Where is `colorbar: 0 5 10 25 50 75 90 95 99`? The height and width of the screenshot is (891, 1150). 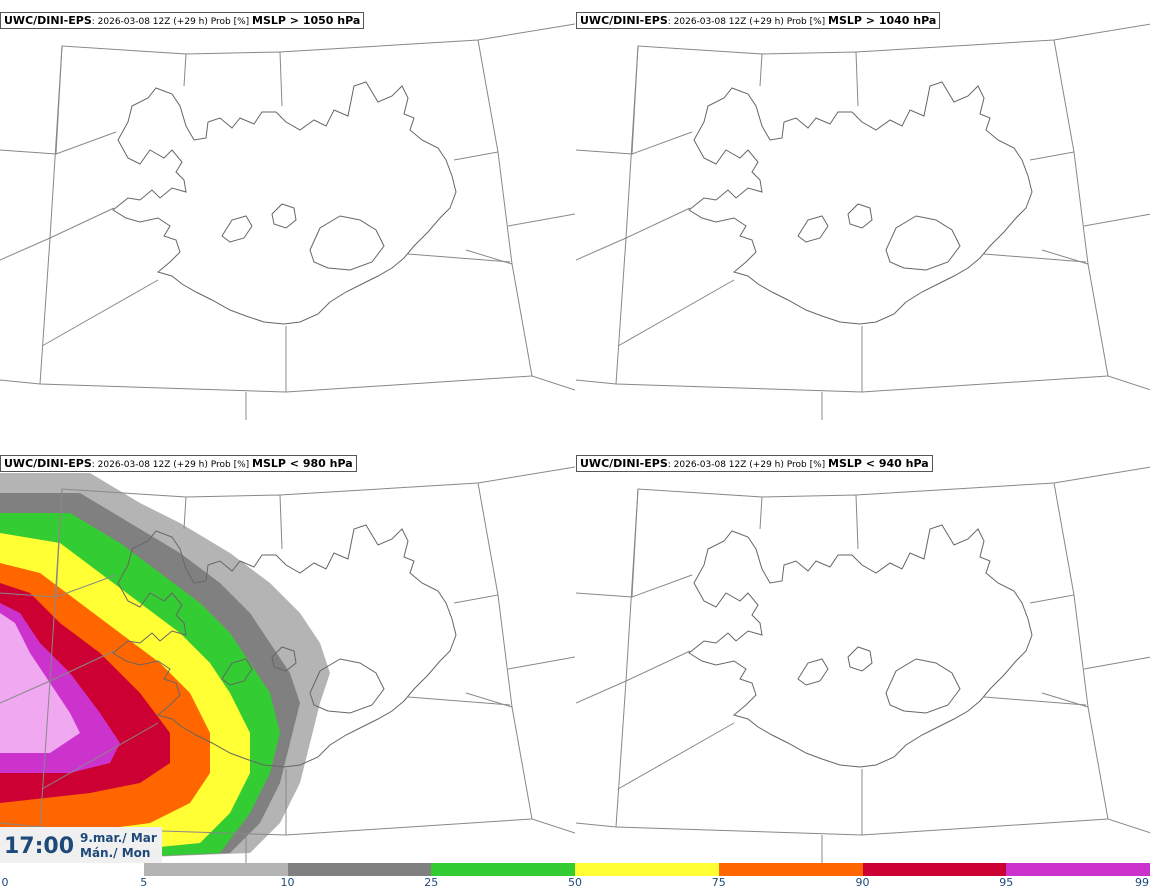
colorbar: 0 5 10 25 50 75 90 95 99 is located at coordinates (575, 877).